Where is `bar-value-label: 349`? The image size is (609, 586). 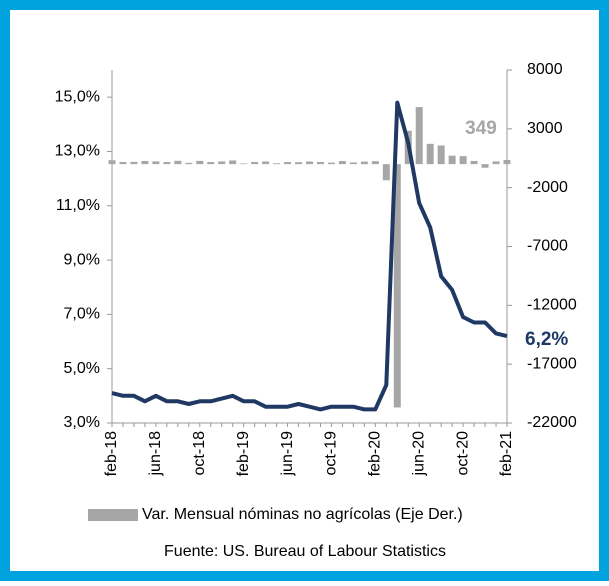
bar-value-label: 349 is located at coordinates (481, 128).